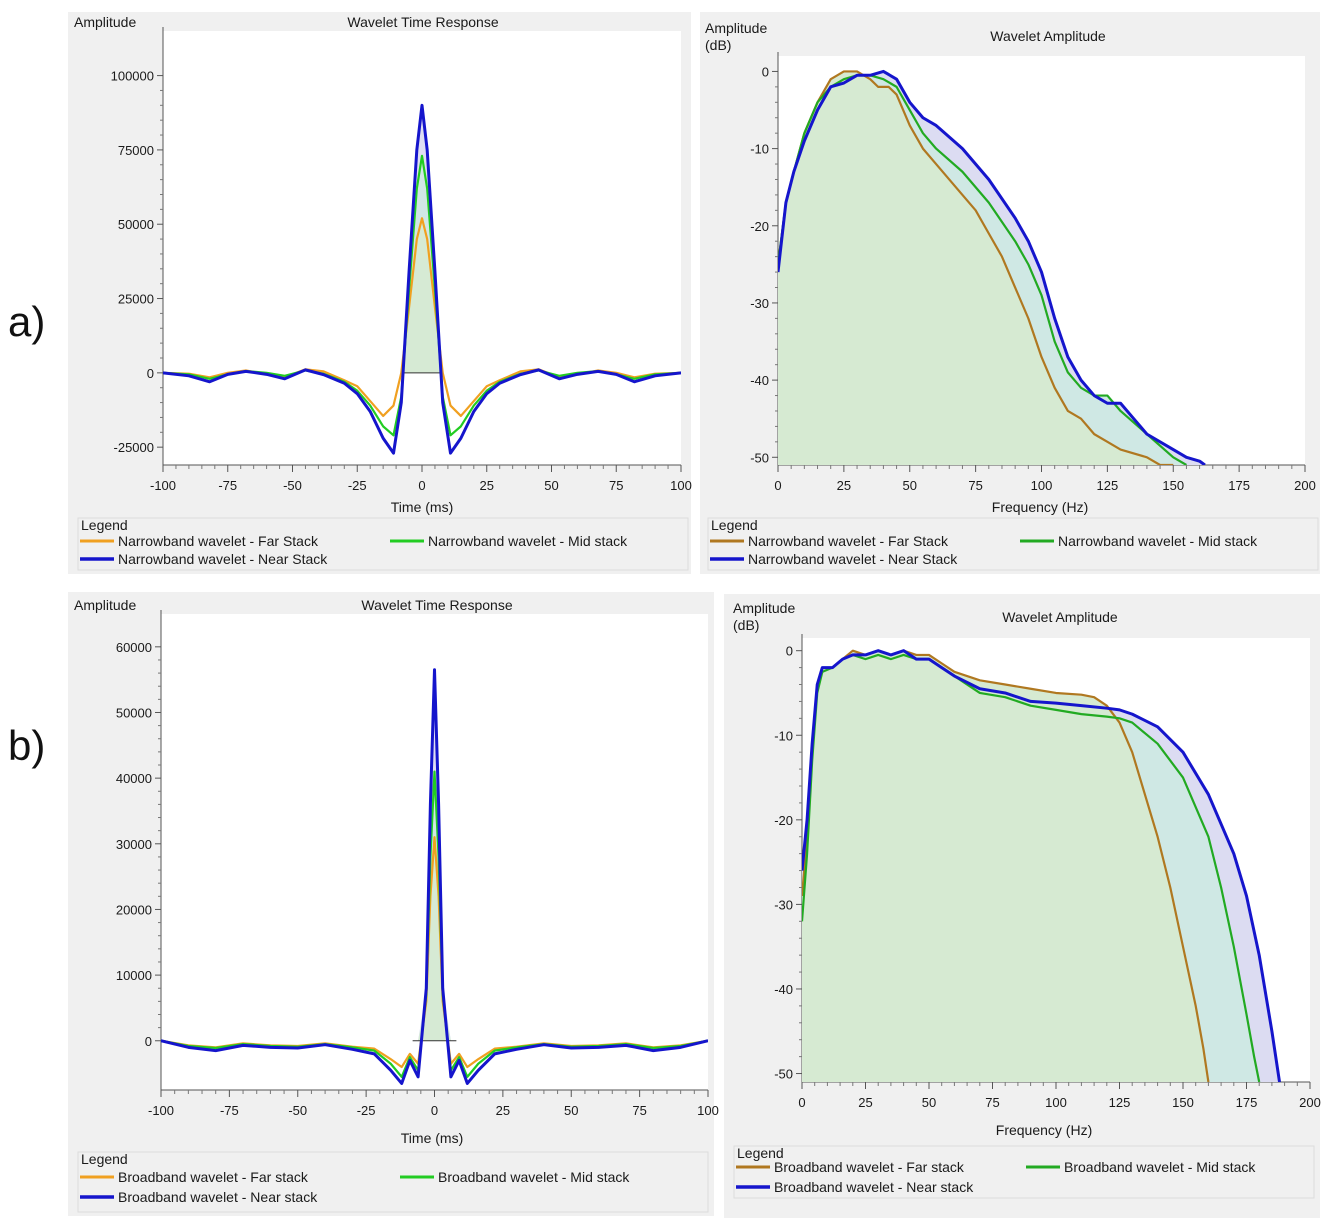 This screenshot has width=1336, height=1228. What do you see at coordinates (134, 844) in the screenshot?
I see `y-tick-label: 30000` at bounding box center [134, 844].